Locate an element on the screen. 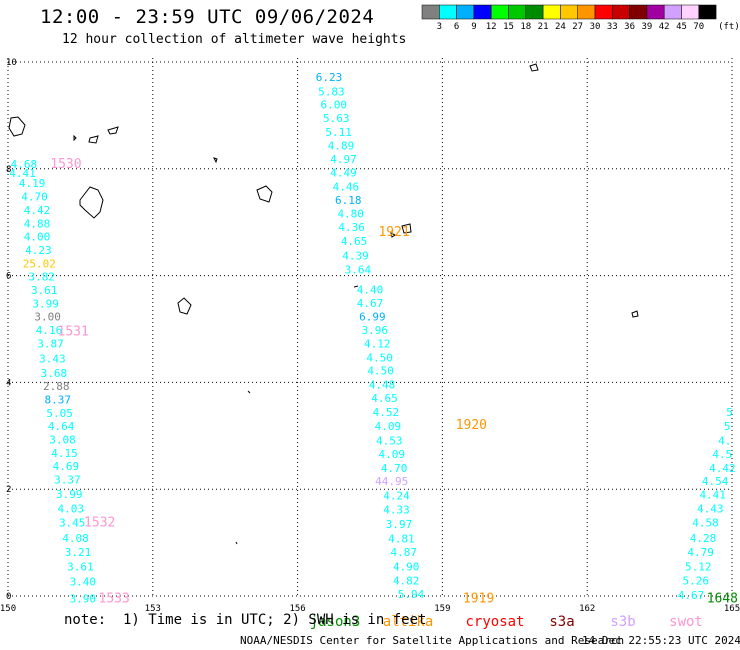  pass-time-label: 1920 is located at coordinates (471, 425).